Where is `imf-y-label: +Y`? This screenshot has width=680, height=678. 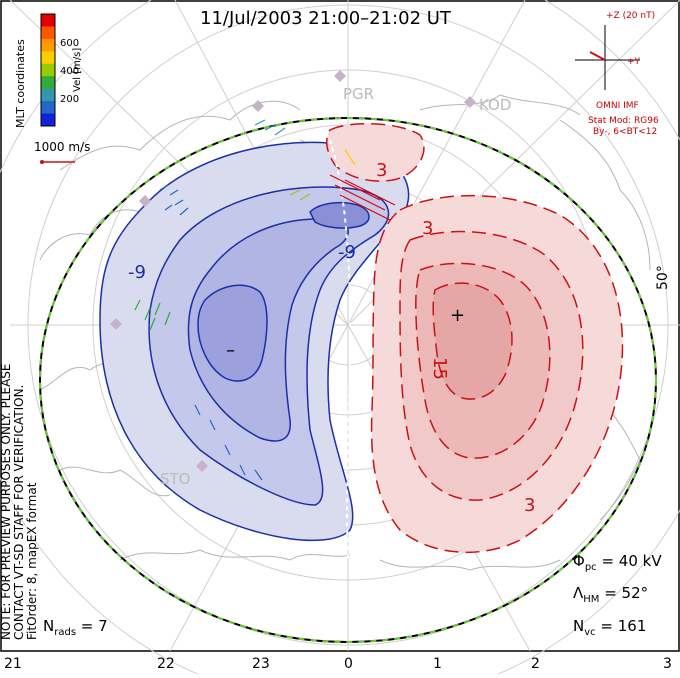 imf-y-label: +Y is located at coordinates (634, 62).